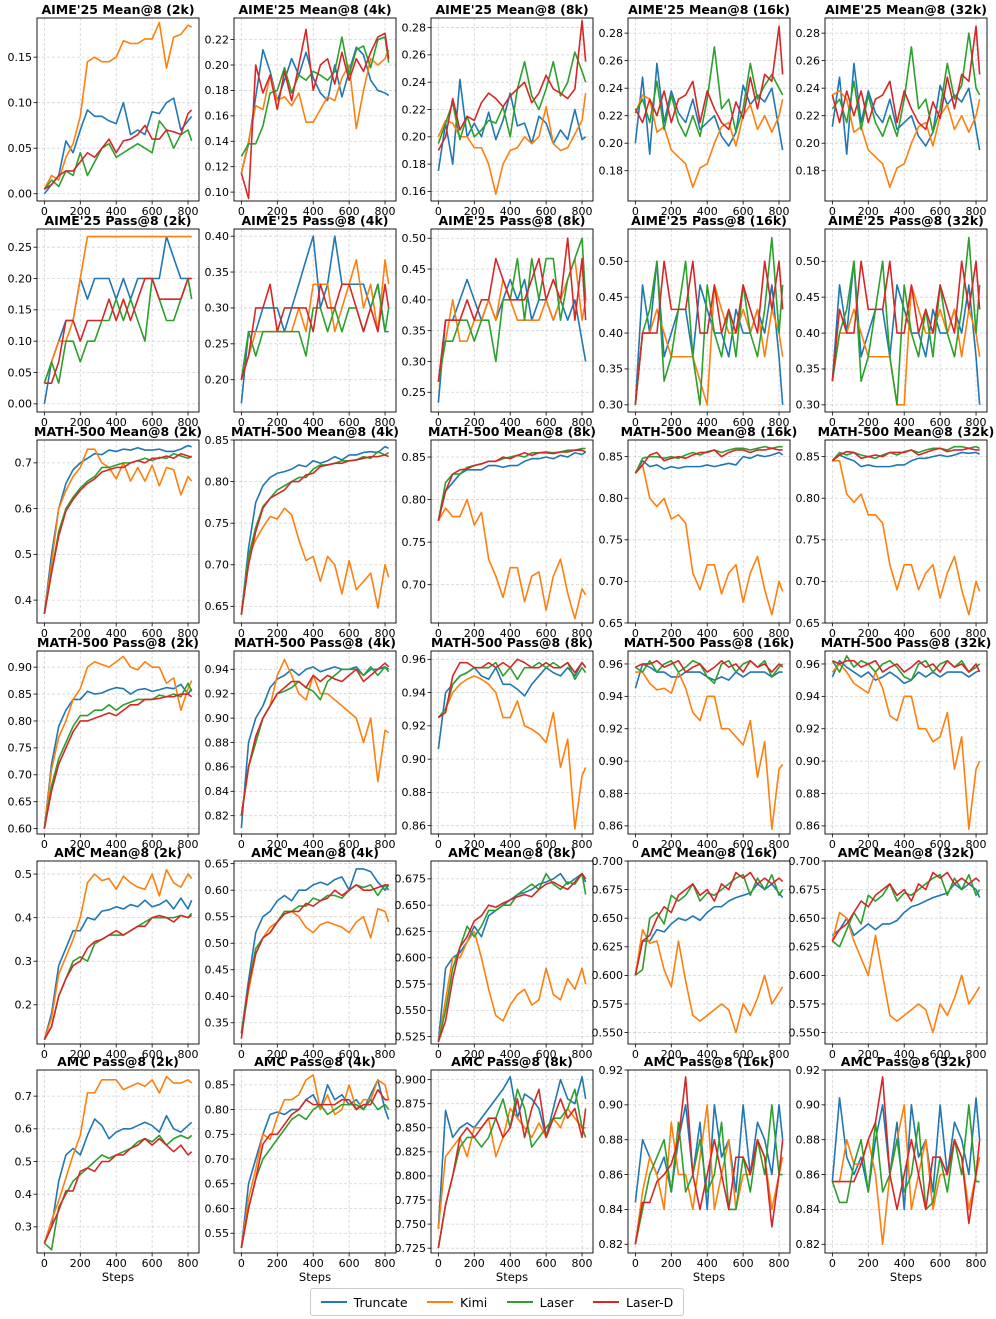 This screenshot has height=1319, width=996. What do you see at coordinates (217, 192) in the screenshot?
I see `y-tick-label: 0.10` at bounding box center [217, 192].